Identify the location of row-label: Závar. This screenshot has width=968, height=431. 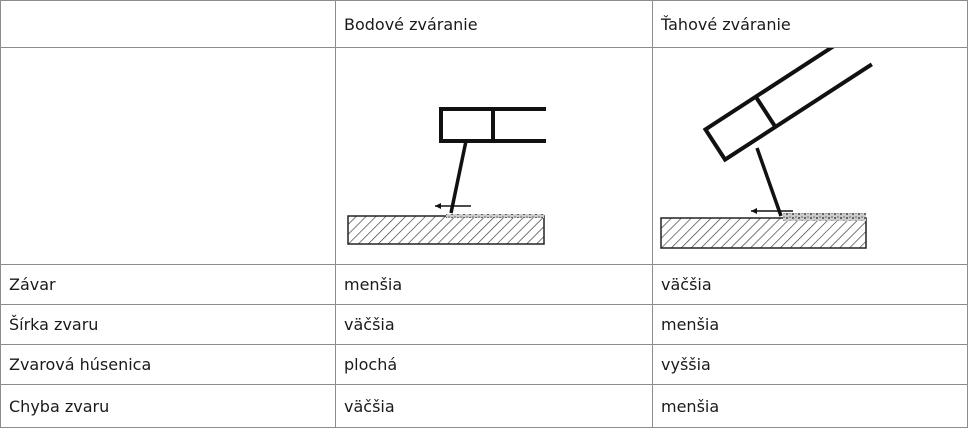
(168, 284).